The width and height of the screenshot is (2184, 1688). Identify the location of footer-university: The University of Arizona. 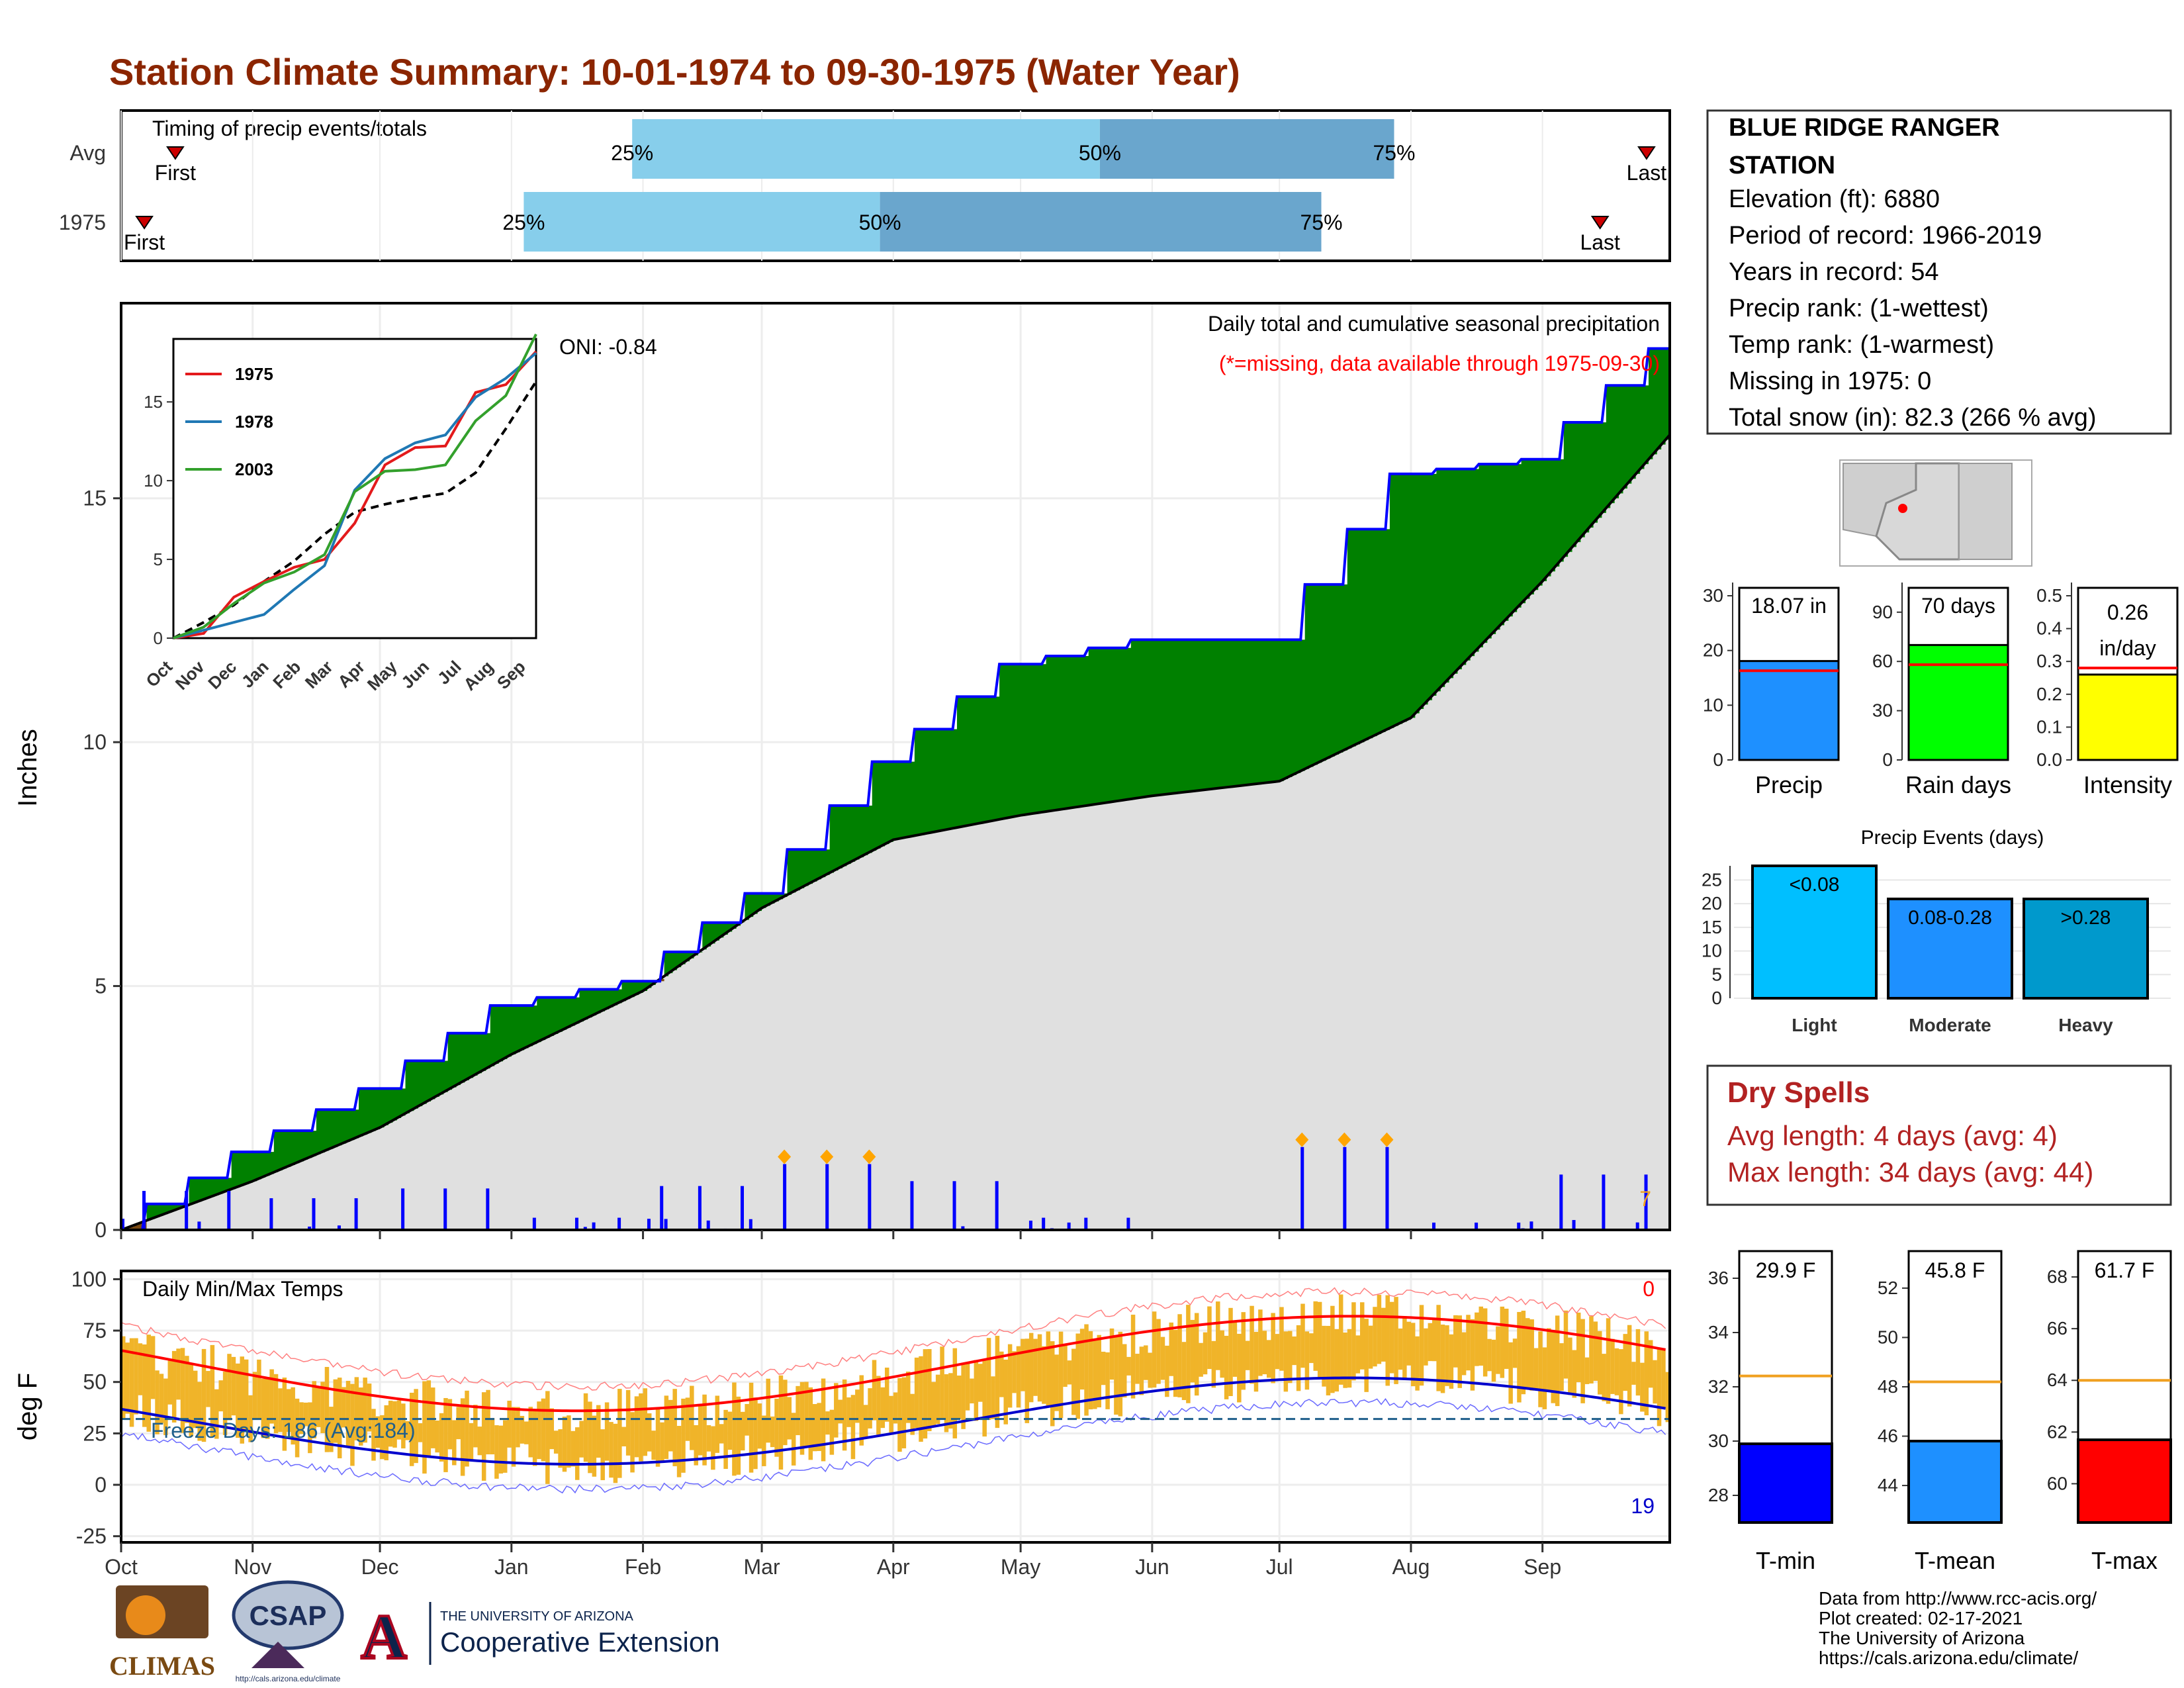
(1922, 1638).